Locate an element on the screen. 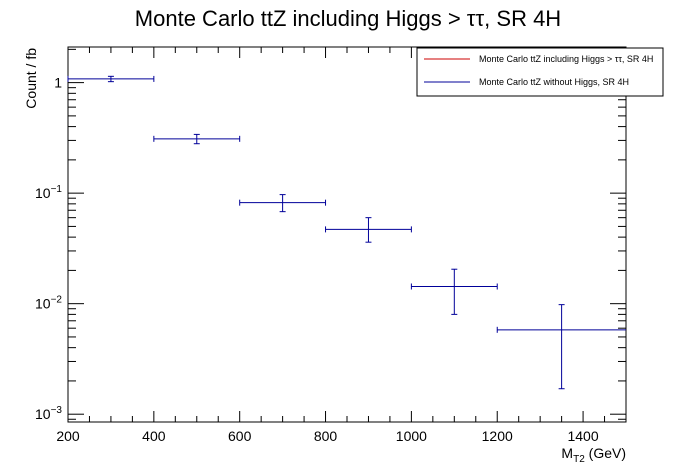 The image size is (696, 472). y-tick-label: 1 is located at coordinates (58, 83).